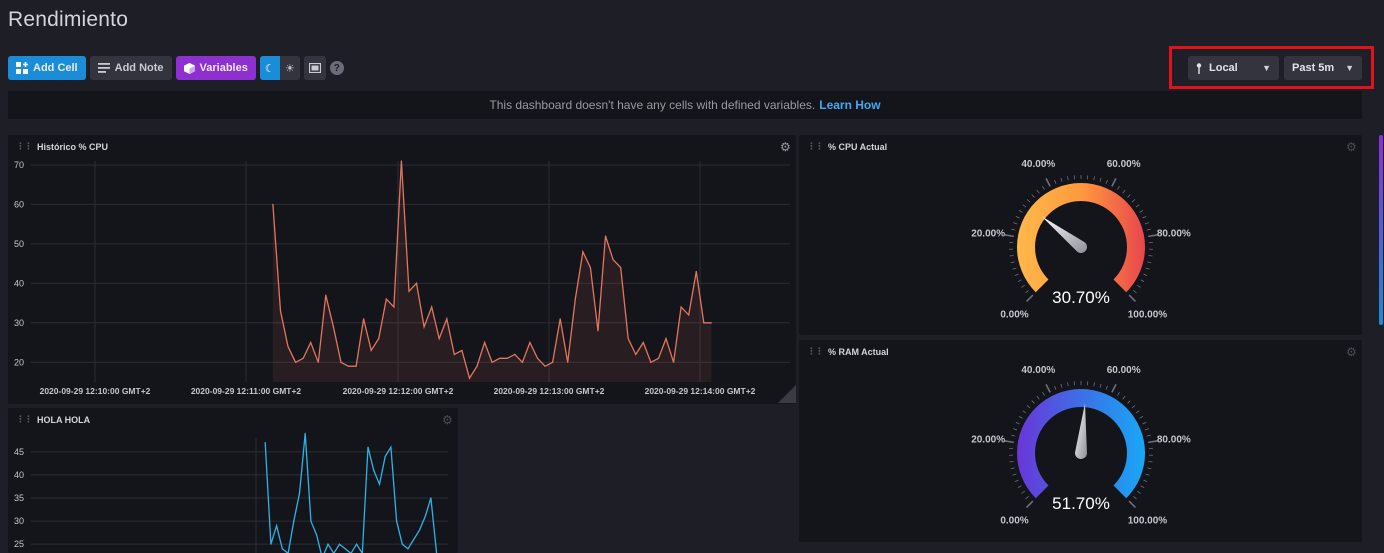  I want to click on gauge-label: 0.00%, so click(1014, 520).